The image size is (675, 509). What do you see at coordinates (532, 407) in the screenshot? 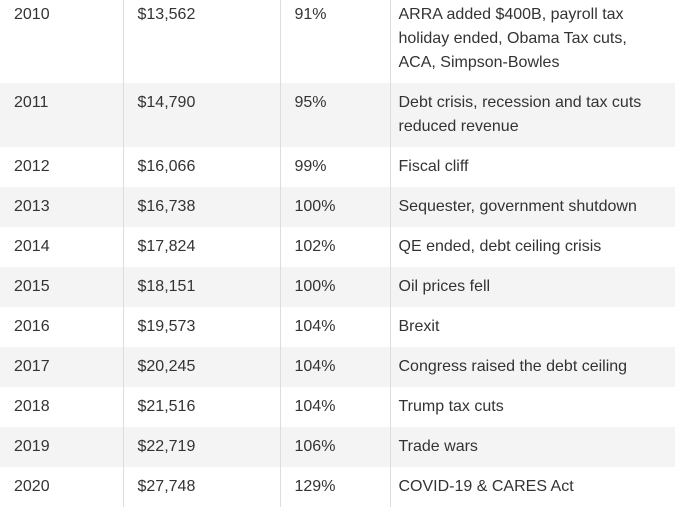
I see `event-cell: Trump tax cuts` at bounding box center [532, 407].